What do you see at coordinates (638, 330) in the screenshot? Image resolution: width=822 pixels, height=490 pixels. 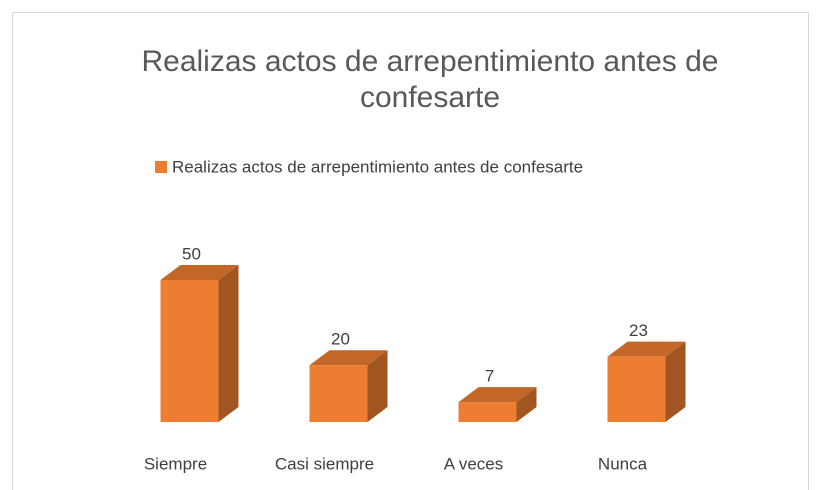 I see `value-label: 23` at bounding box center [638, 330].